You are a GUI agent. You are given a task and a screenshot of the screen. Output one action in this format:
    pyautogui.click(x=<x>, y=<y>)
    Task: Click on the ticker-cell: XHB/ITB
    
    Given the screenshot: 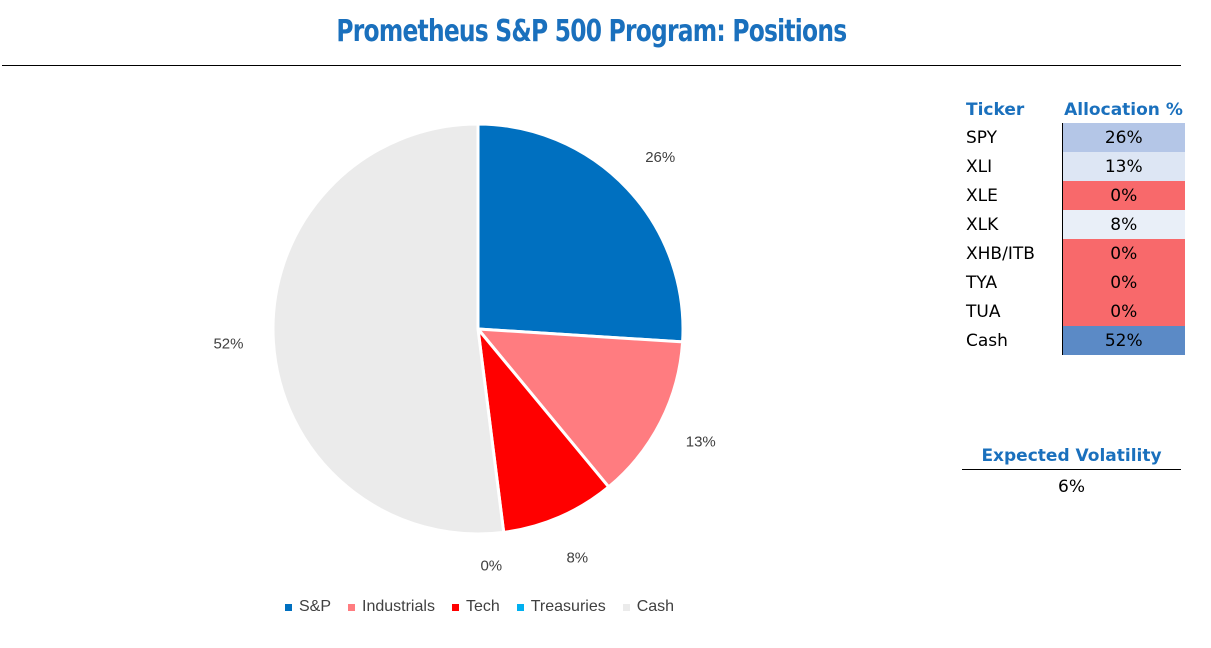 What is the action you would take?
    pyautogui.click(x=1000, y=253)
    